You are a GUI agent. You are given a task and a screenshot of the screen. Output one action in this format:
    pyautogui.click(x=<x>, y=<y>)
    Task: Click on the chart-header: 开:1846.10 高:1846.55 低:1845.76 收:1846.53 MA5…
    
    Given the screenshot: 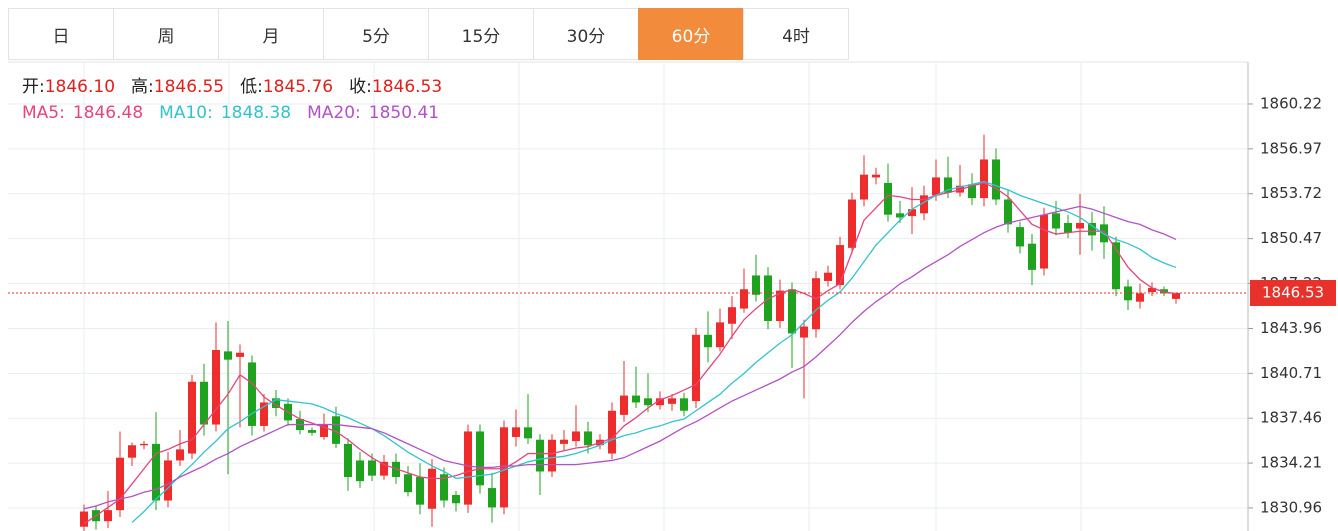 What is the action you would take?
    pyautogui.click(x=240, y=100)
    